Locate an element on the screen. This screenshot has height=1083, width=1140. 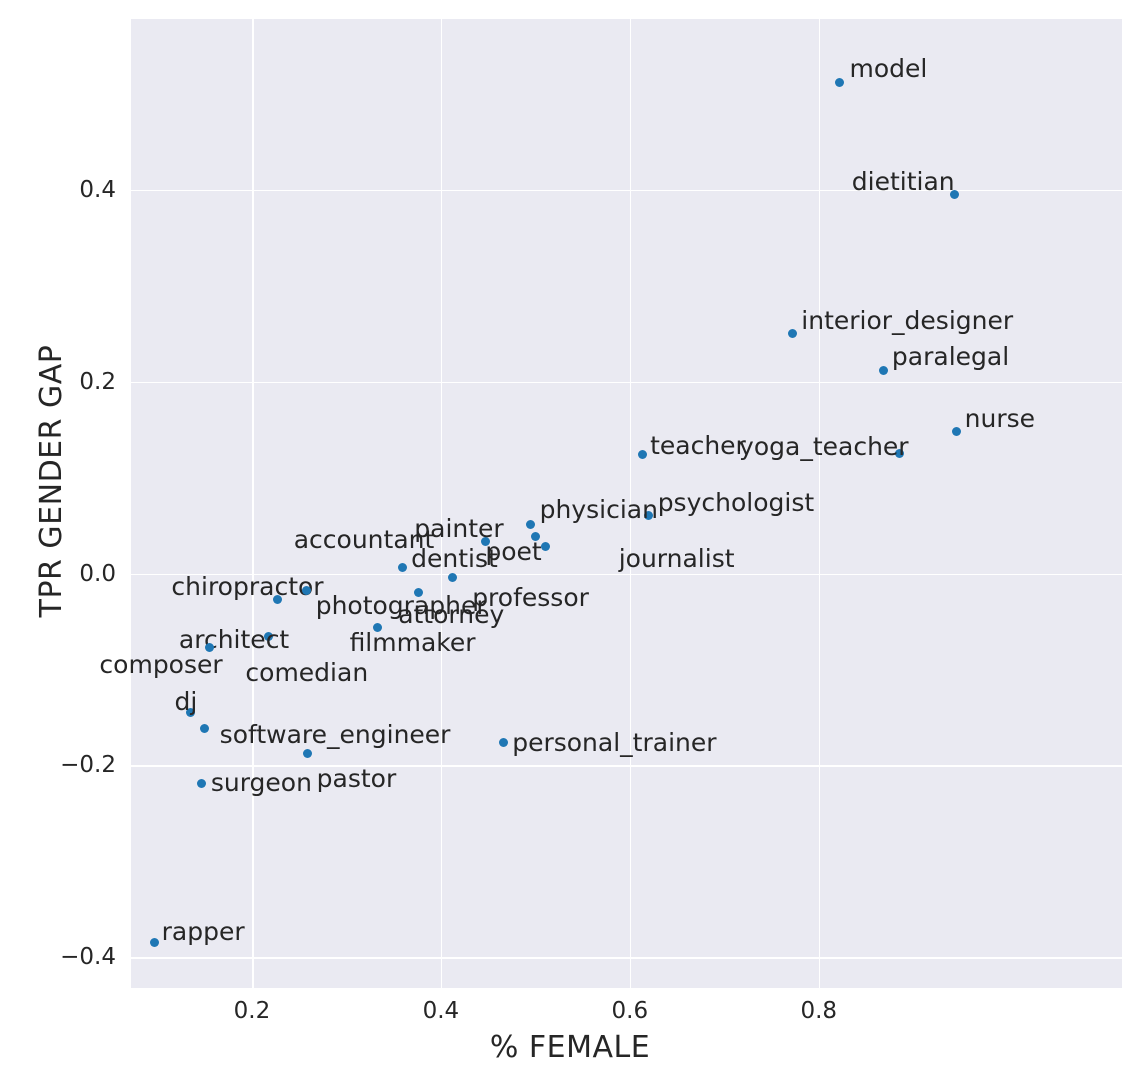
data-point-label: attorney is located at coordinates (451, 614).